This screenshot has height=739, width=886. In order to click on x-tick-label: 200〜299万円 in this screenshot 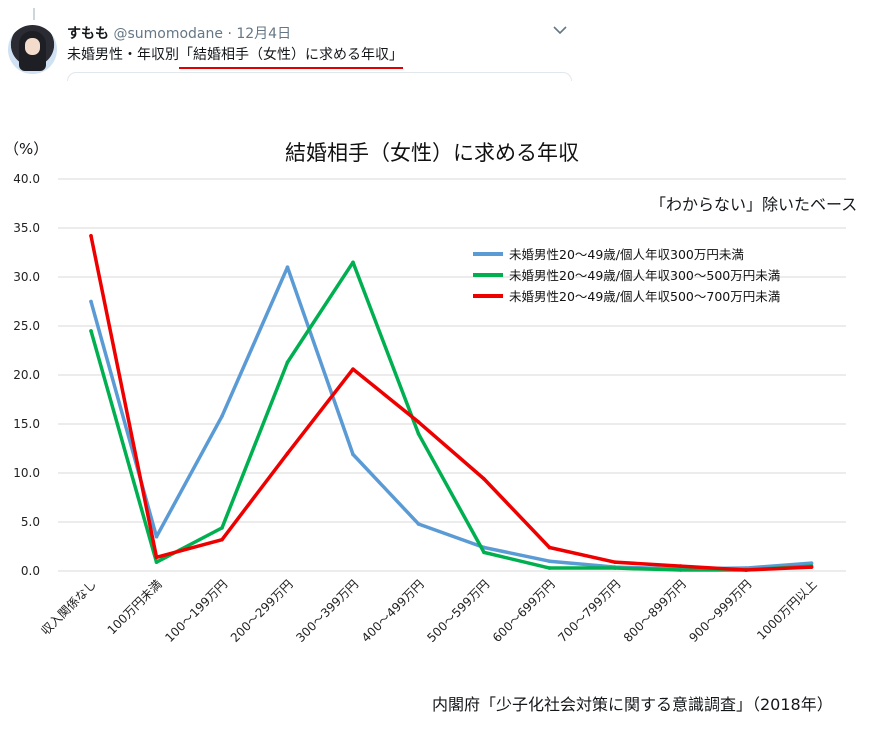, I will do `click(262, 611)`.